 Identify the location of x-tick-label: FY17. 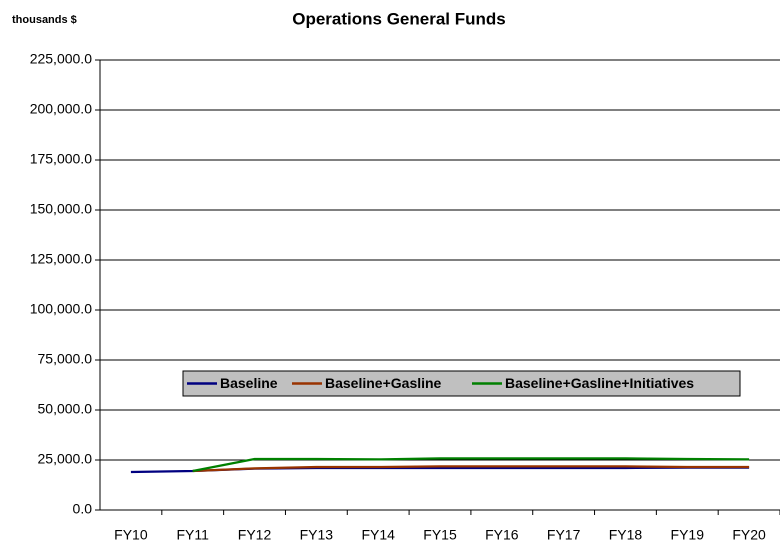
(564, 535).